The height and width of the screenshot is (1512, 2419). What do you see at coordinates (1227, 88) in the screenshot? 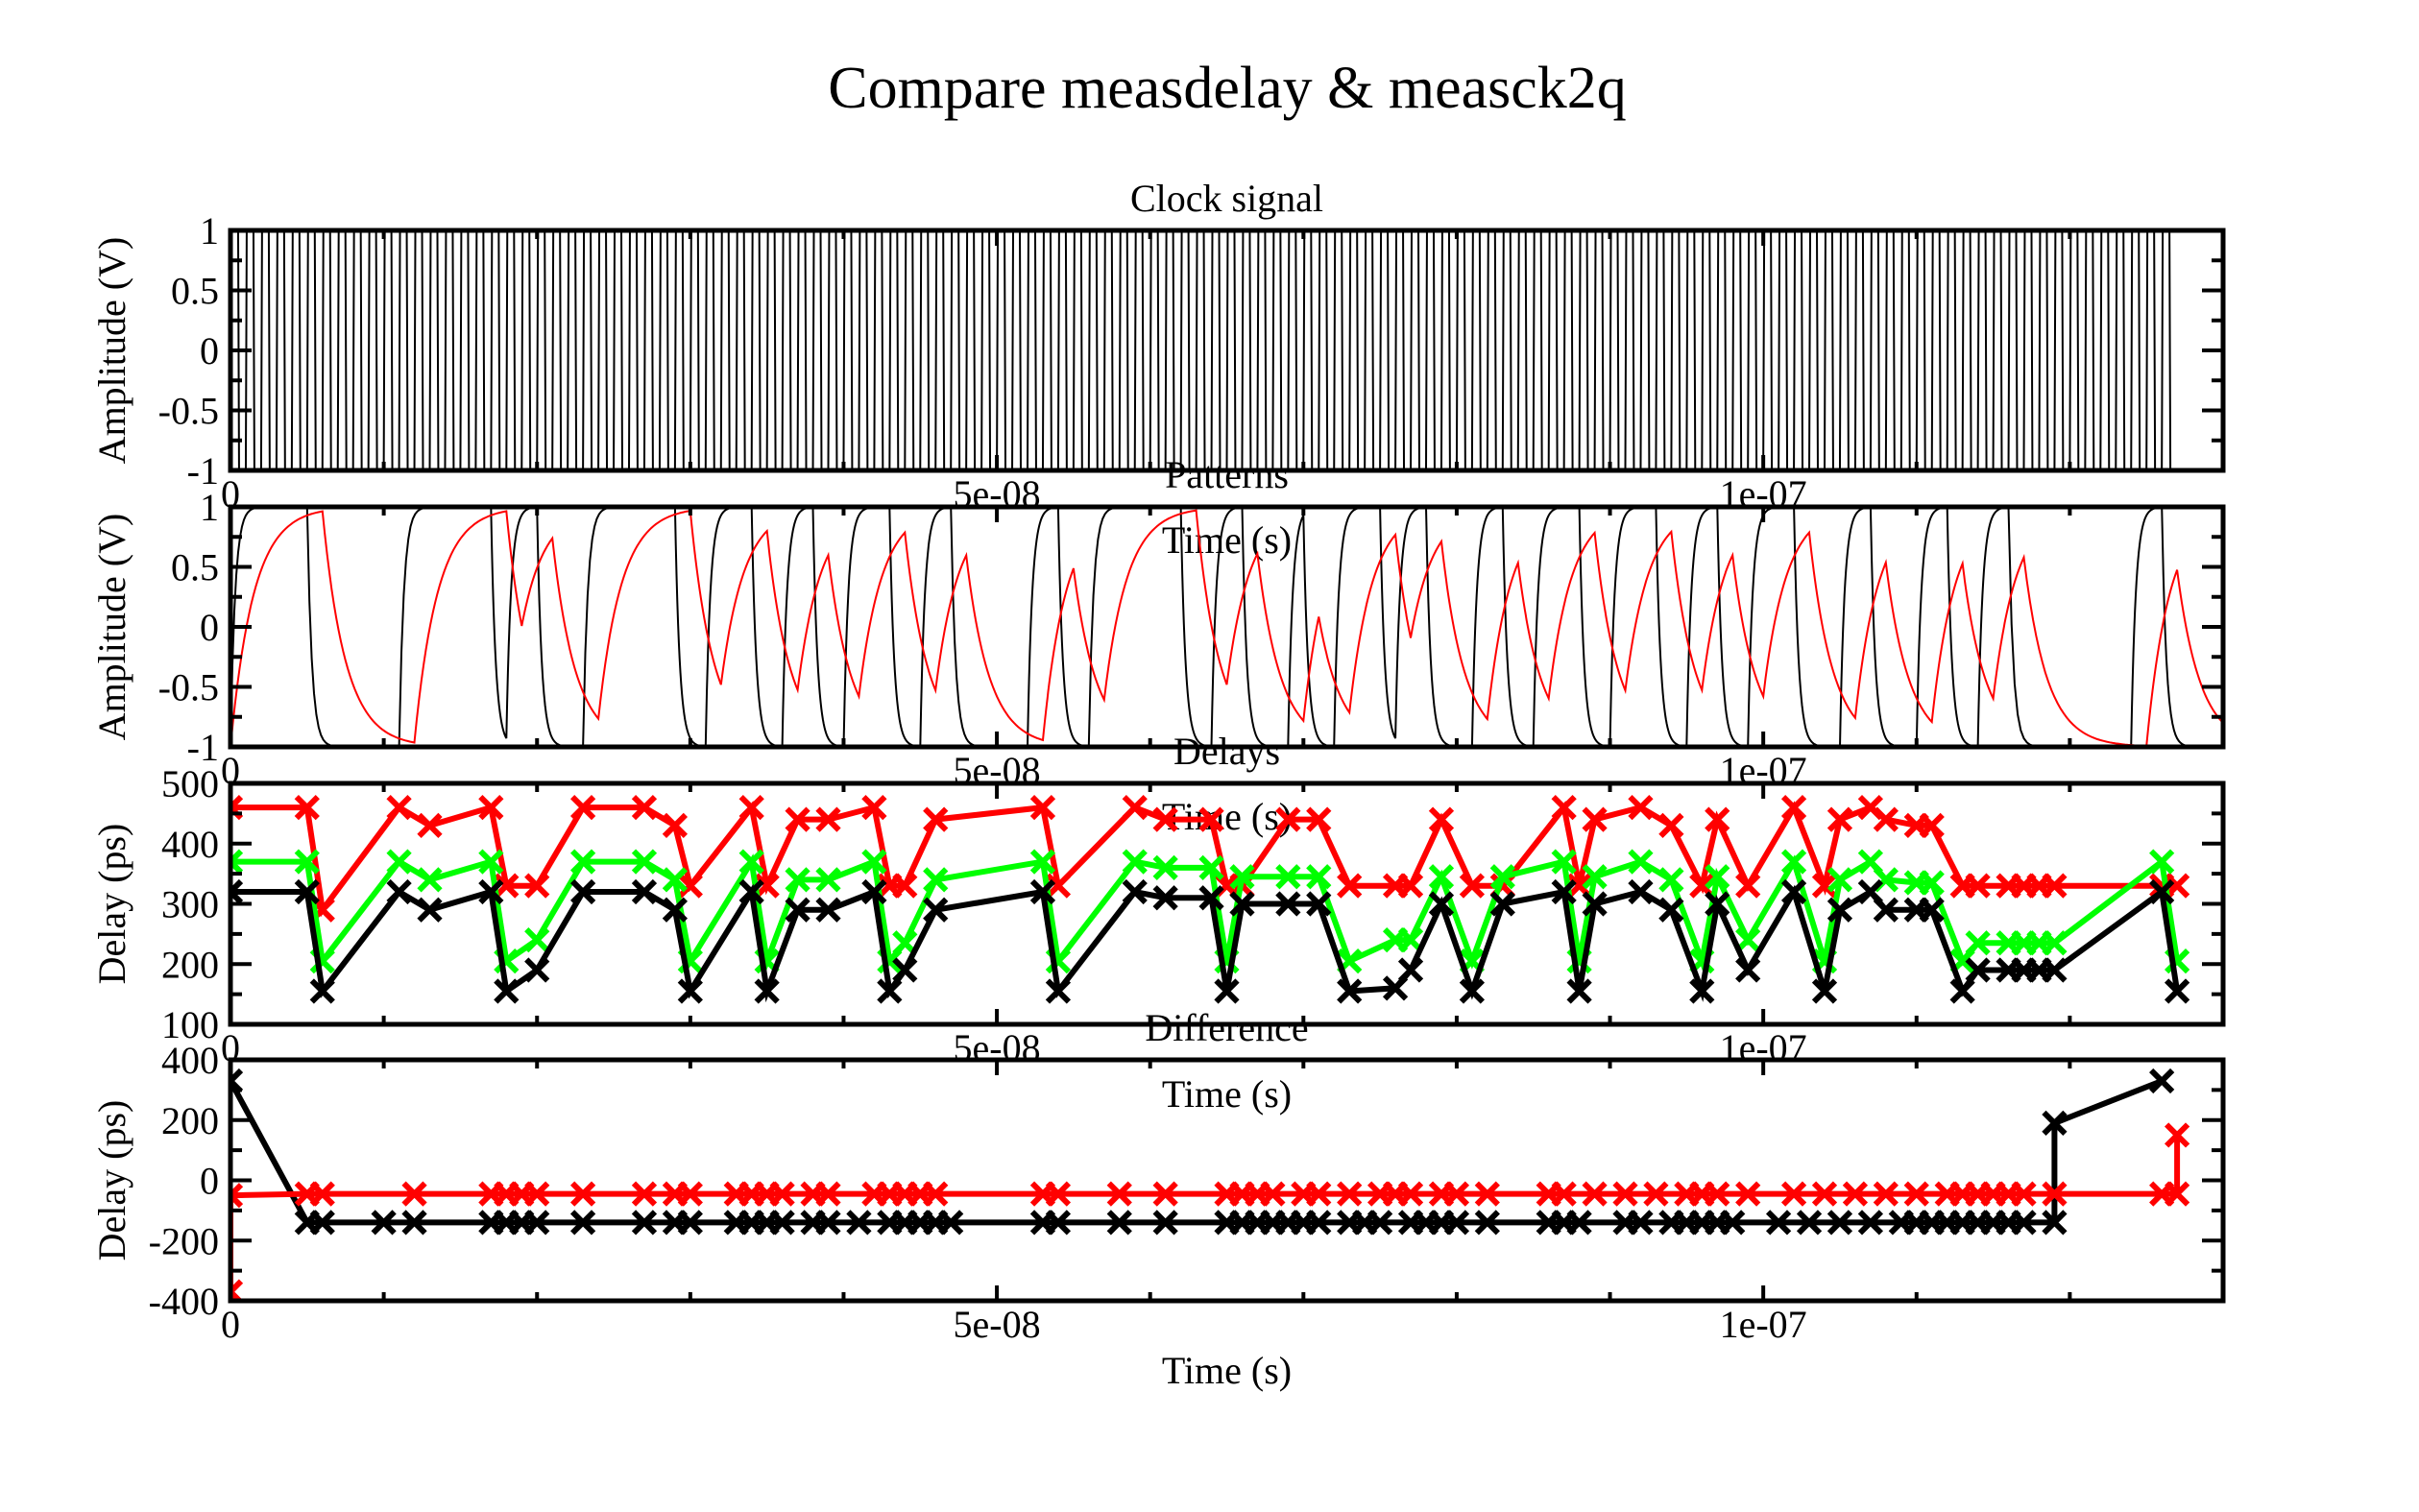
I see `figure-title: Compare measdelay & measck2q` at bounding box center [1227, 88].